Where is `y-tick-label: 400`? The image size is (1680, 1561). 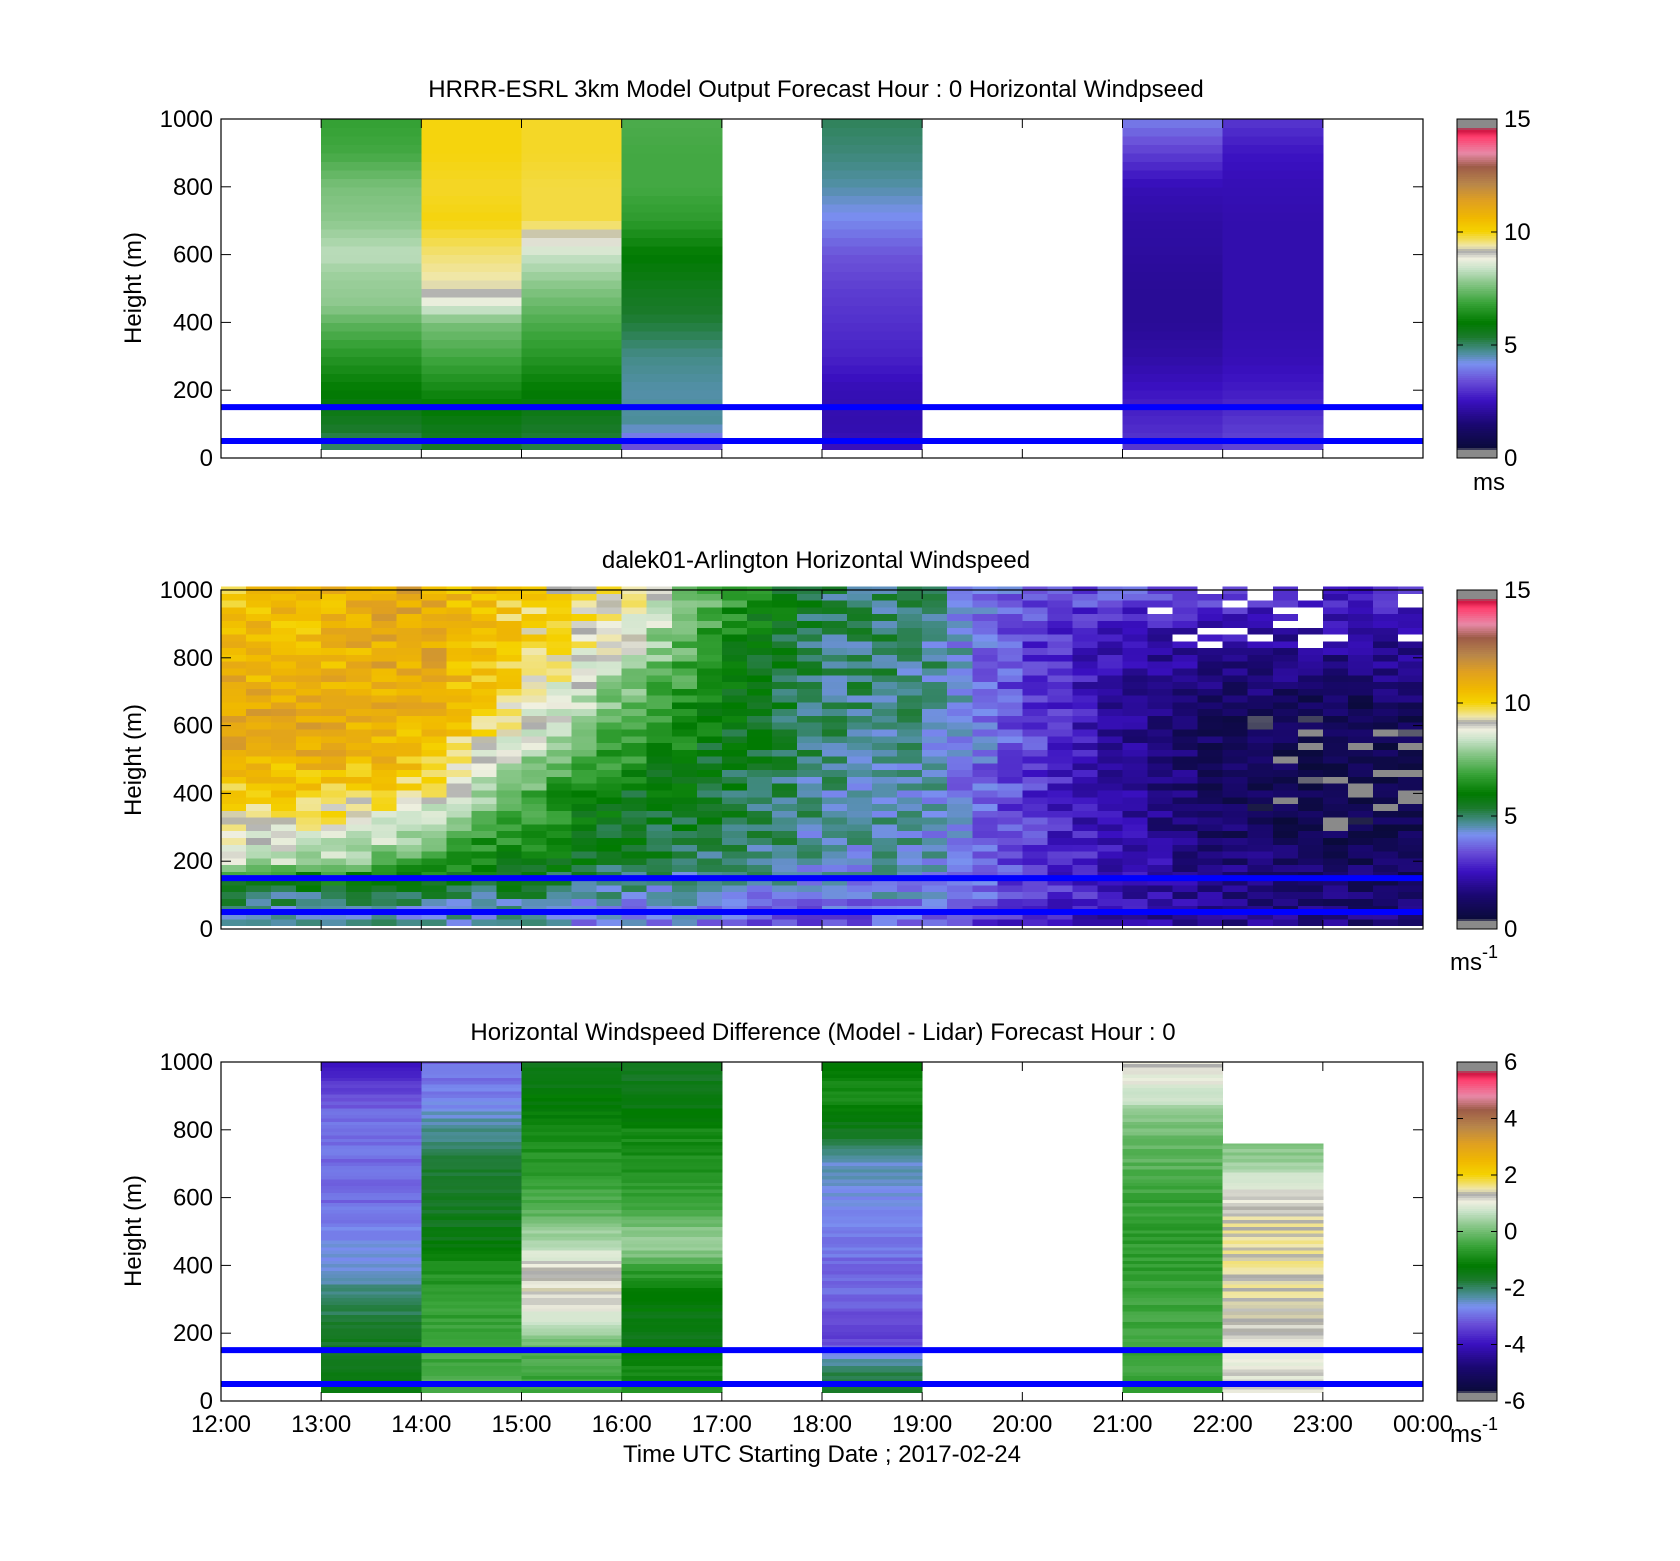 y-tick-label: 400 is located at coordinates (193, 322).